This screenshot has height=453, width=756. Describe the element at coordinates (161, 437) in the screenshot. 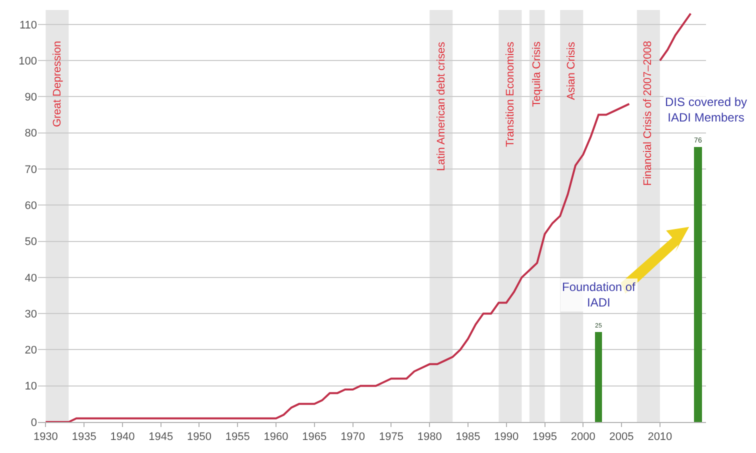

I see `x-tick-label: 1945` at that location.